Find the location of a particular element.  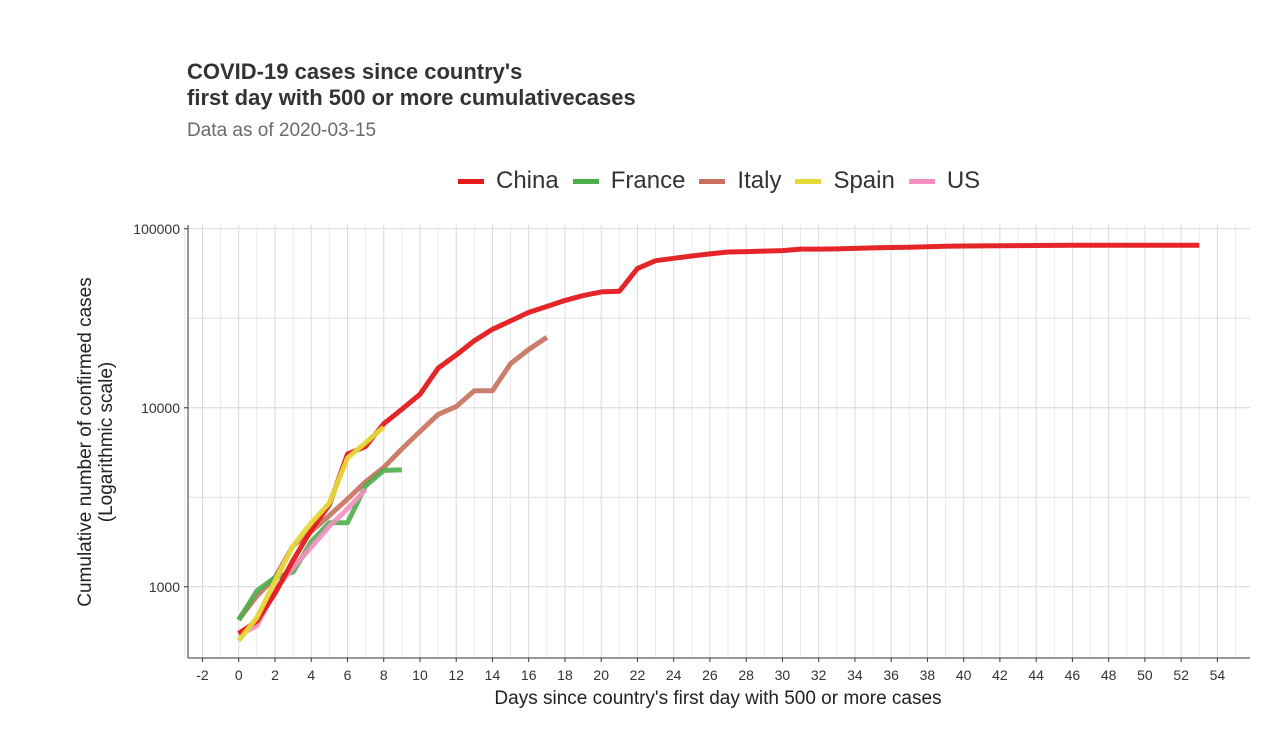

x-tick-label: 34 is located at coordinates (855, 675).